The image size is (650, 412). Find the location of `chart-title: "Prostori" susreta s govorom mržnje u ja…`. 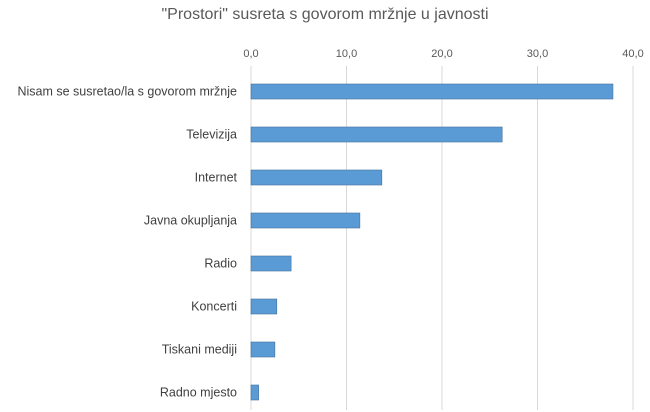

chart-title: "Prostori" susreta s govorom mržnje u ja… is located at coordinates (325, 14).